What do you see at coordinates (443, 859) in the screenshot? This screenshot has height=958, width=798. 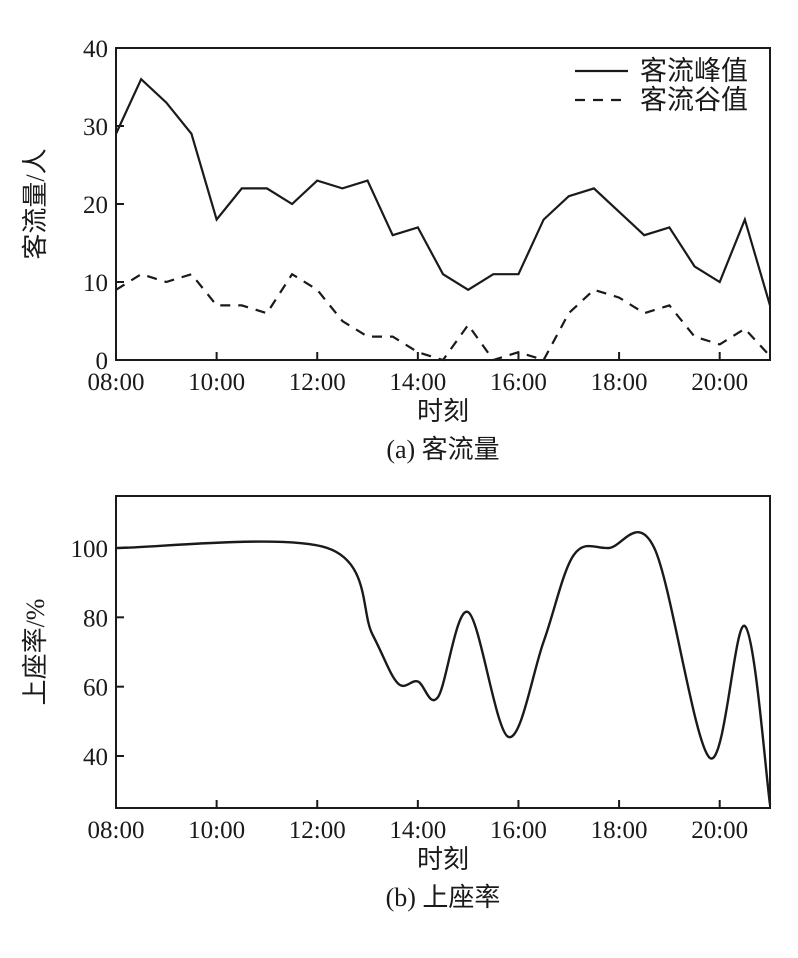 I see `chart-b-x-axis-label: 时刻` at bounding box center [443, 859].